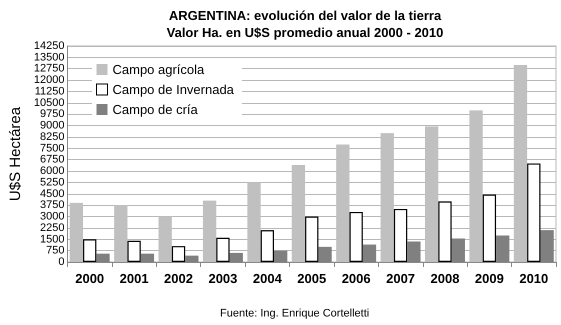 This screenshot has height=325, width=561. What do you see at coordinates (52, 239) in the screenshot?
I see `y-tick-label: 1500` at bounding box center [52, 239].